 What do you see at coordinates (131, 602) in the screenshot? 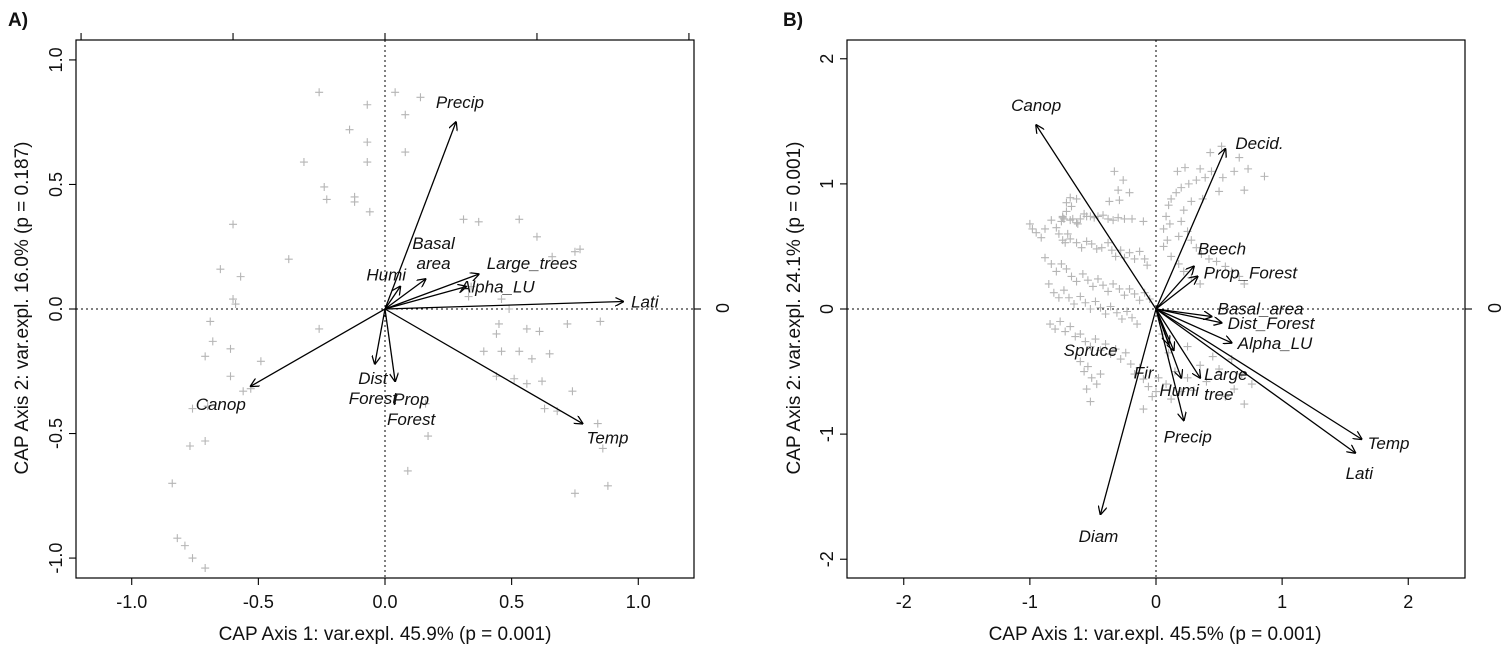
I see `panel-a-x-tick-label: -1.0` at bounding box center [131, 602].